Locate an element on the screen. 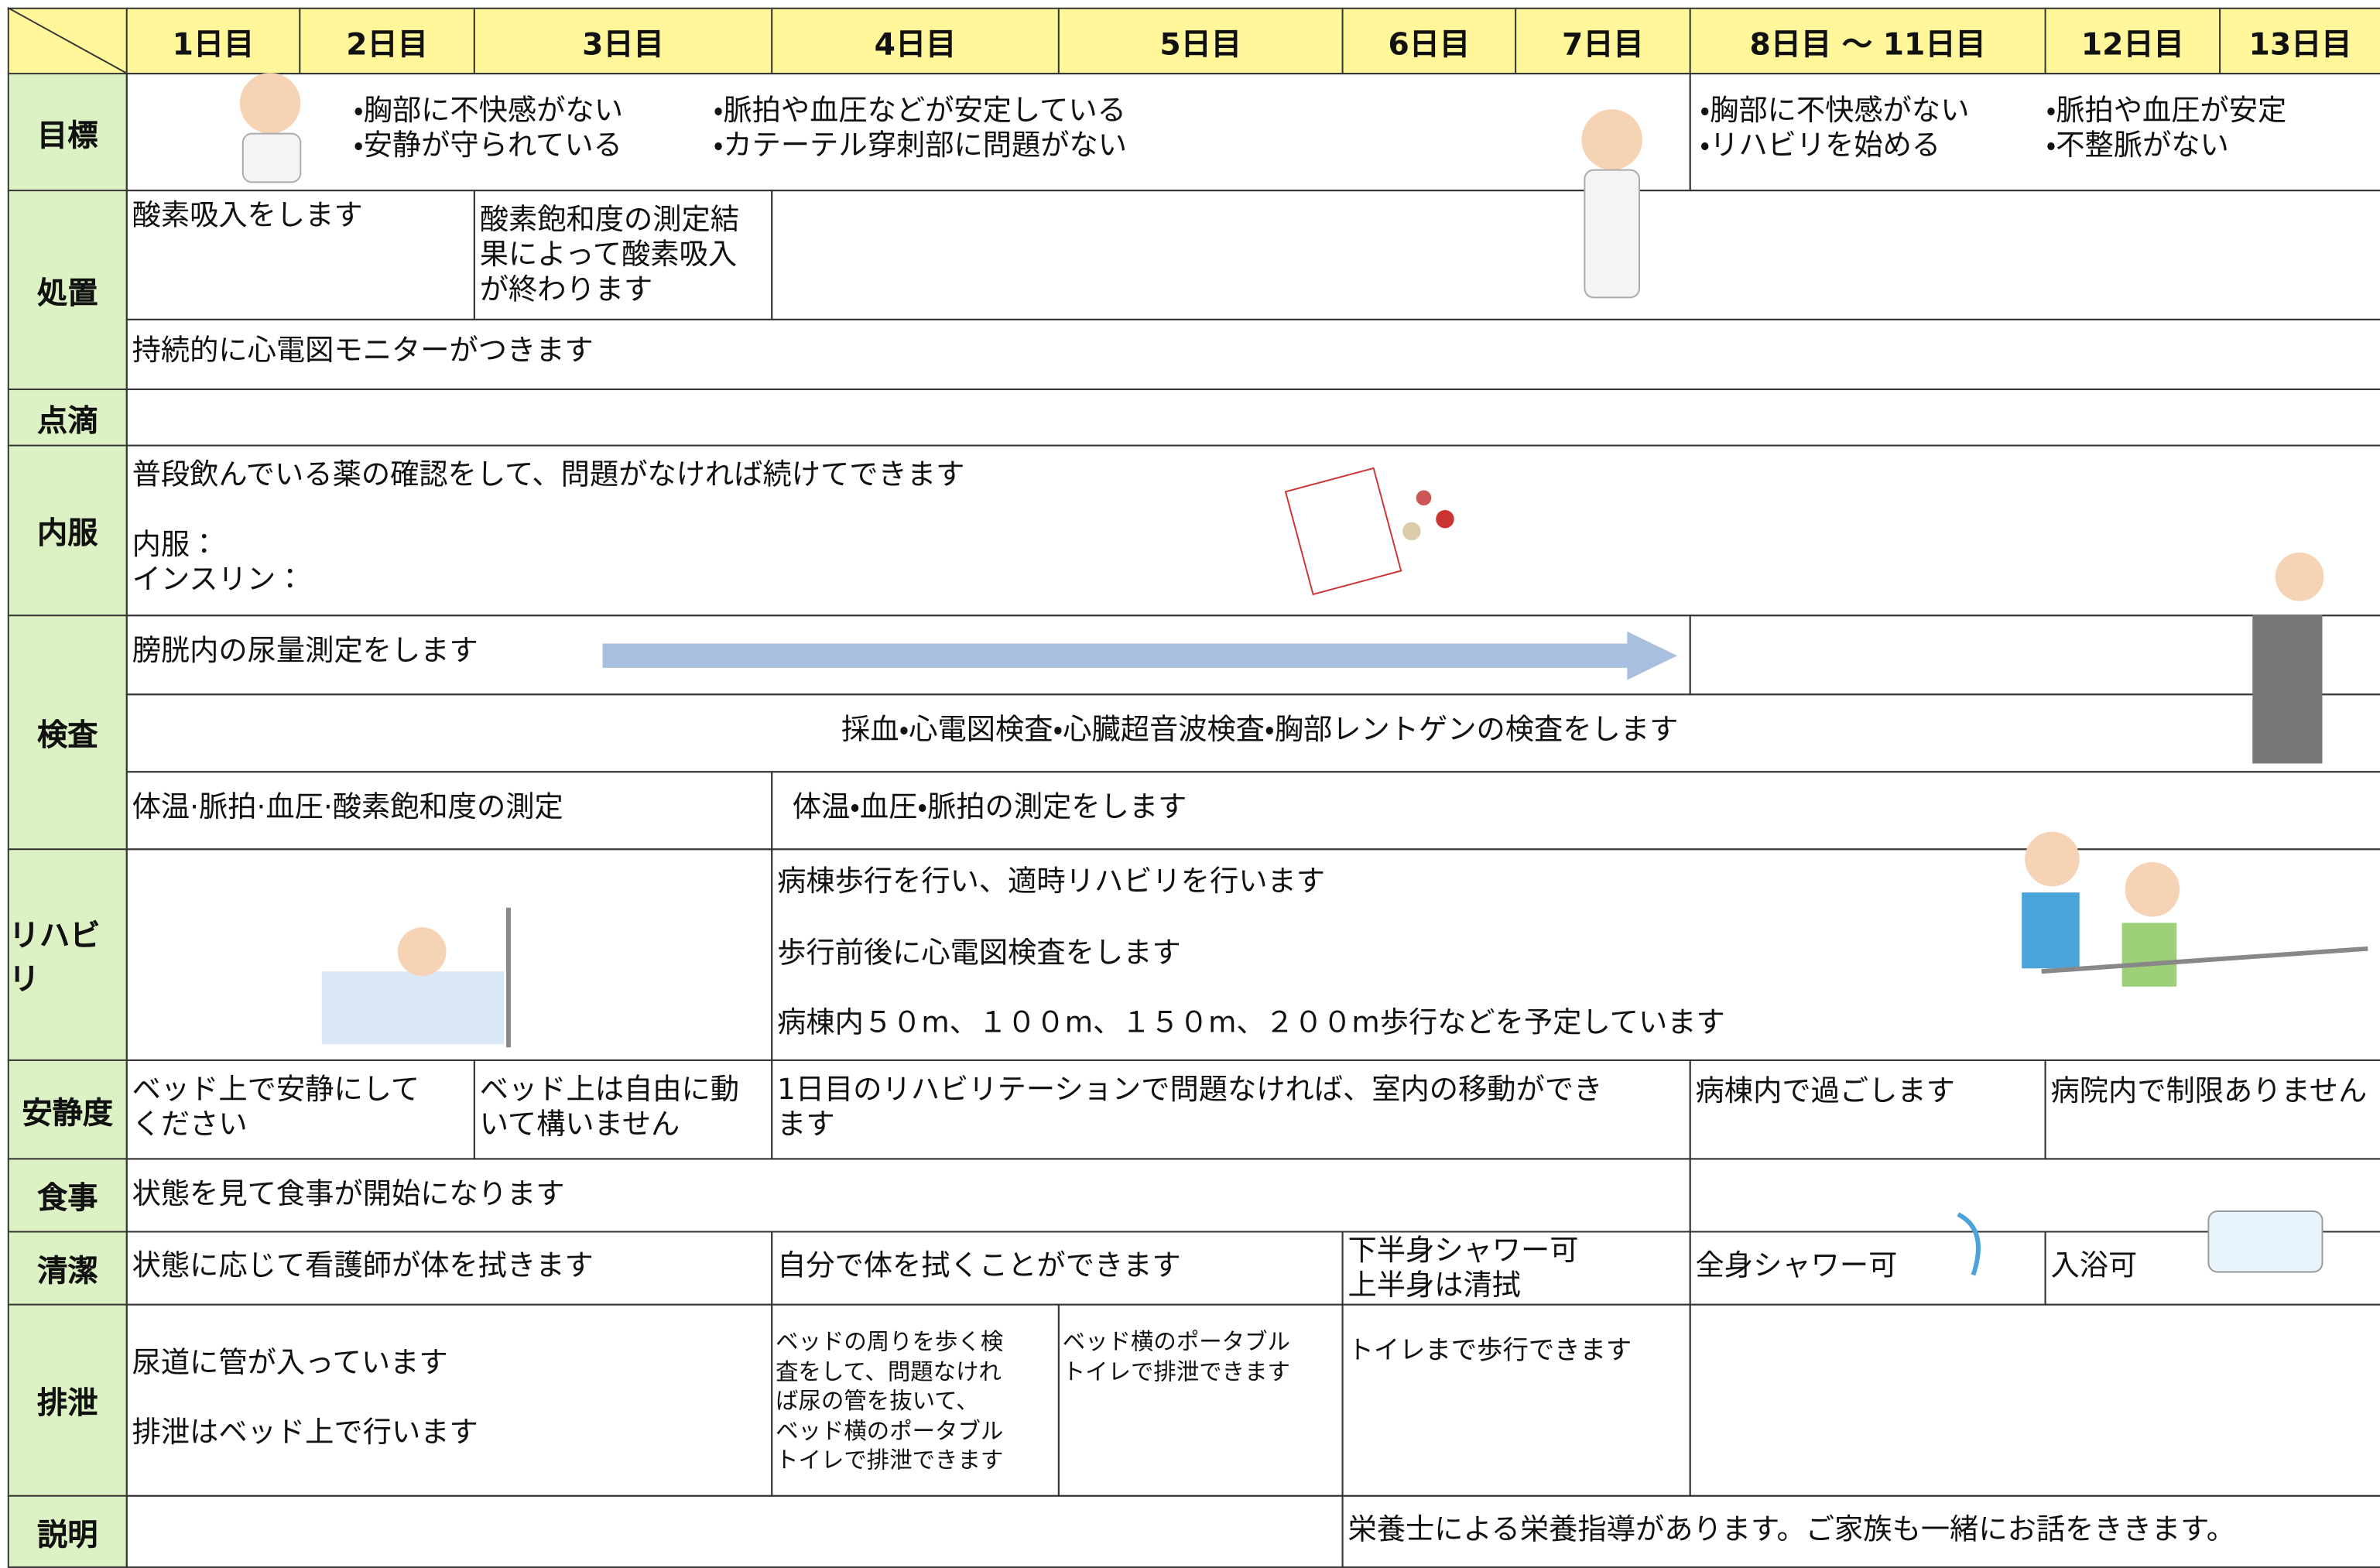 The height and width of the screenshot is (1568, 2380). text-line: 酸素吸入をします is located at coordinates (248, 215).